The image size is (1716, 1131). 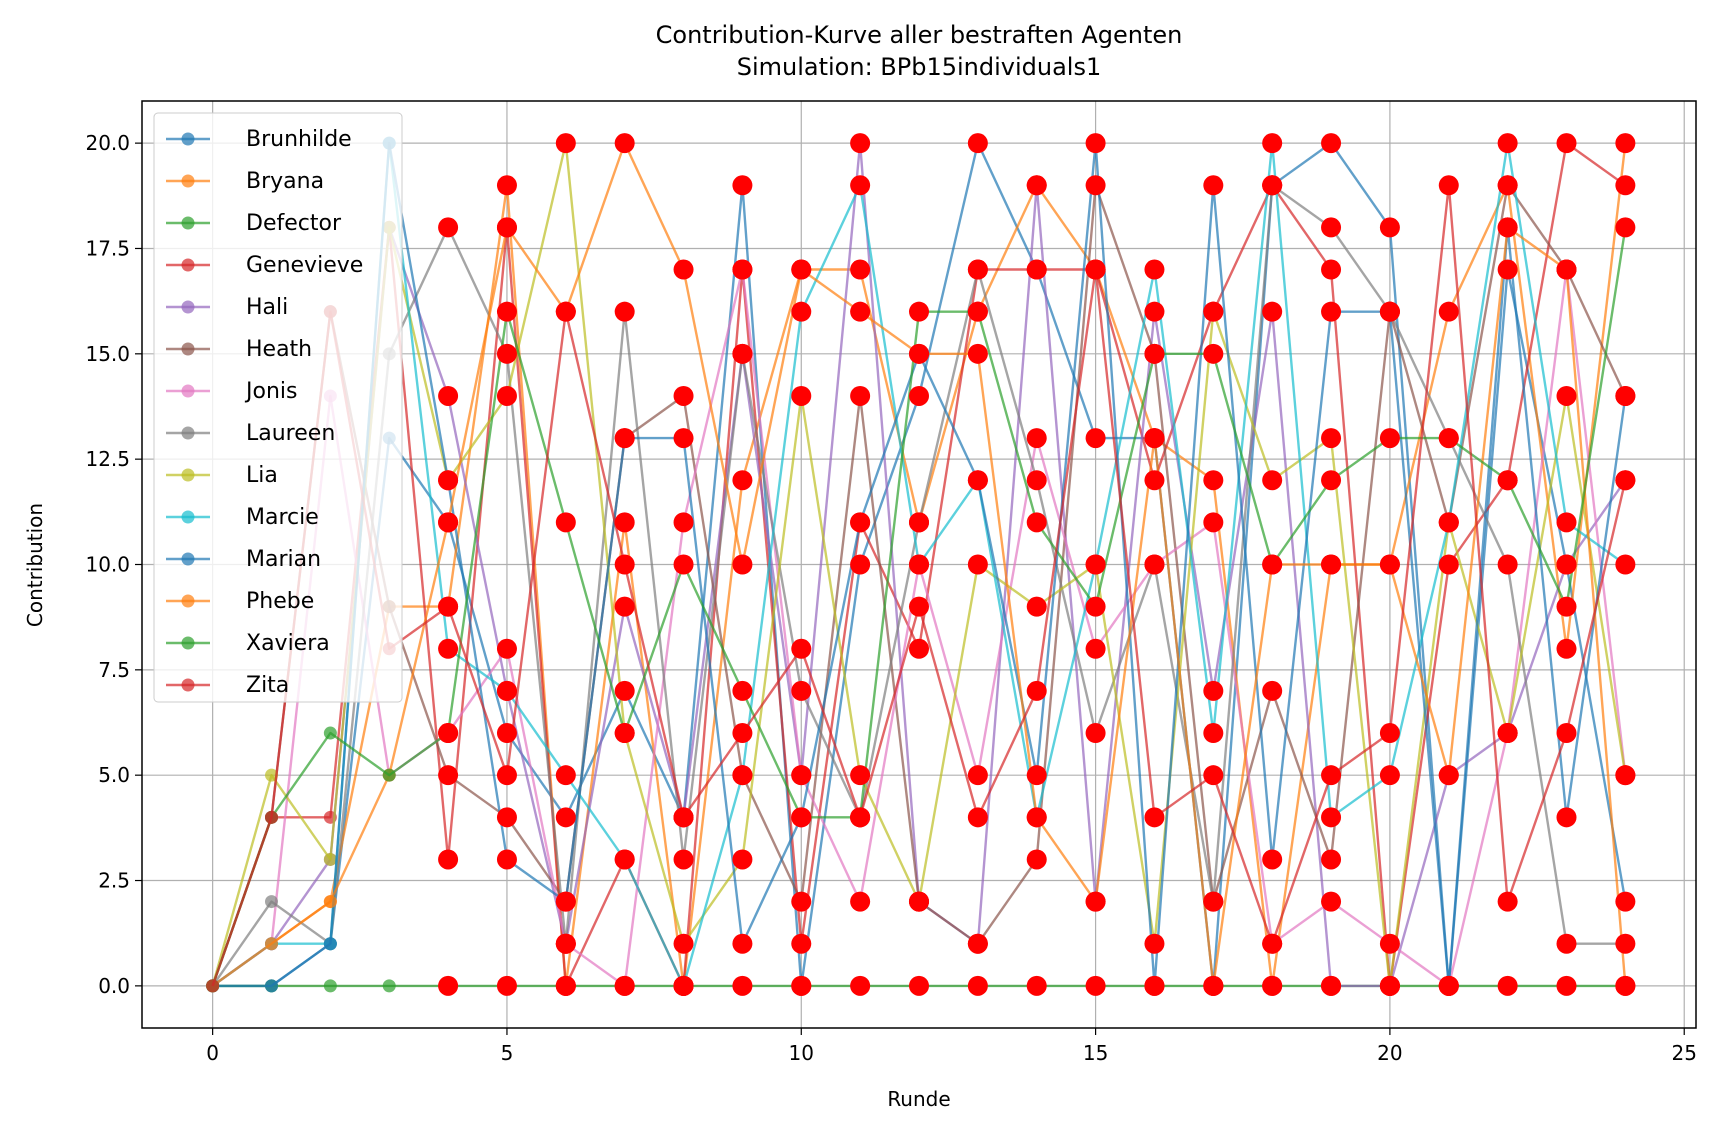 What do you see at coordinates (107, 565) in the screenshot?
I see `y-tick-label: 10.0` at bounding box center [107, 565].